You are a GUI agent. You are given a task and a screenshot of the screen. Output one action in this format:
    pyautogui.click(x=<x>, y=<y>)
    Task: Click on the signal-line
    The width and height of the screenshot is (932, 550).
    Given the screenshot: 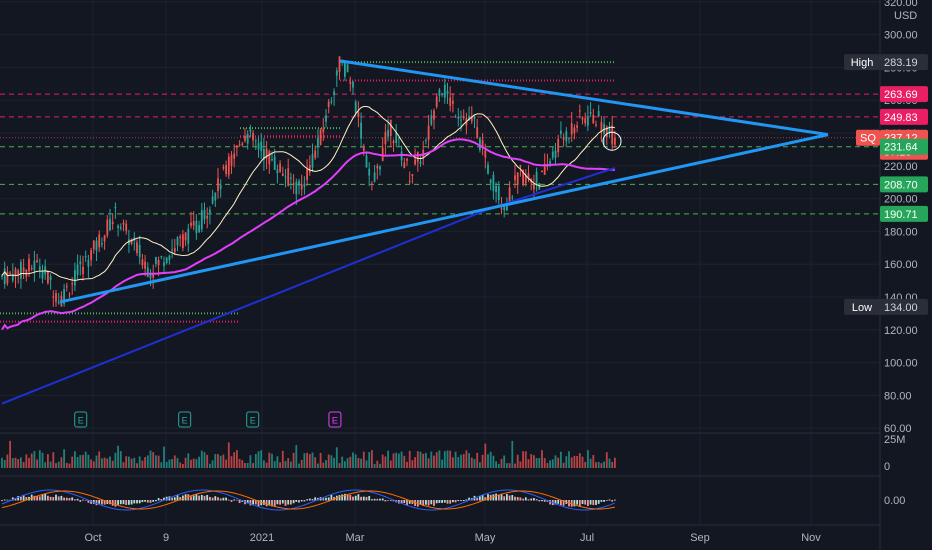 What is the action you would take?
    pyautogui.click(x=308, y=500)
    